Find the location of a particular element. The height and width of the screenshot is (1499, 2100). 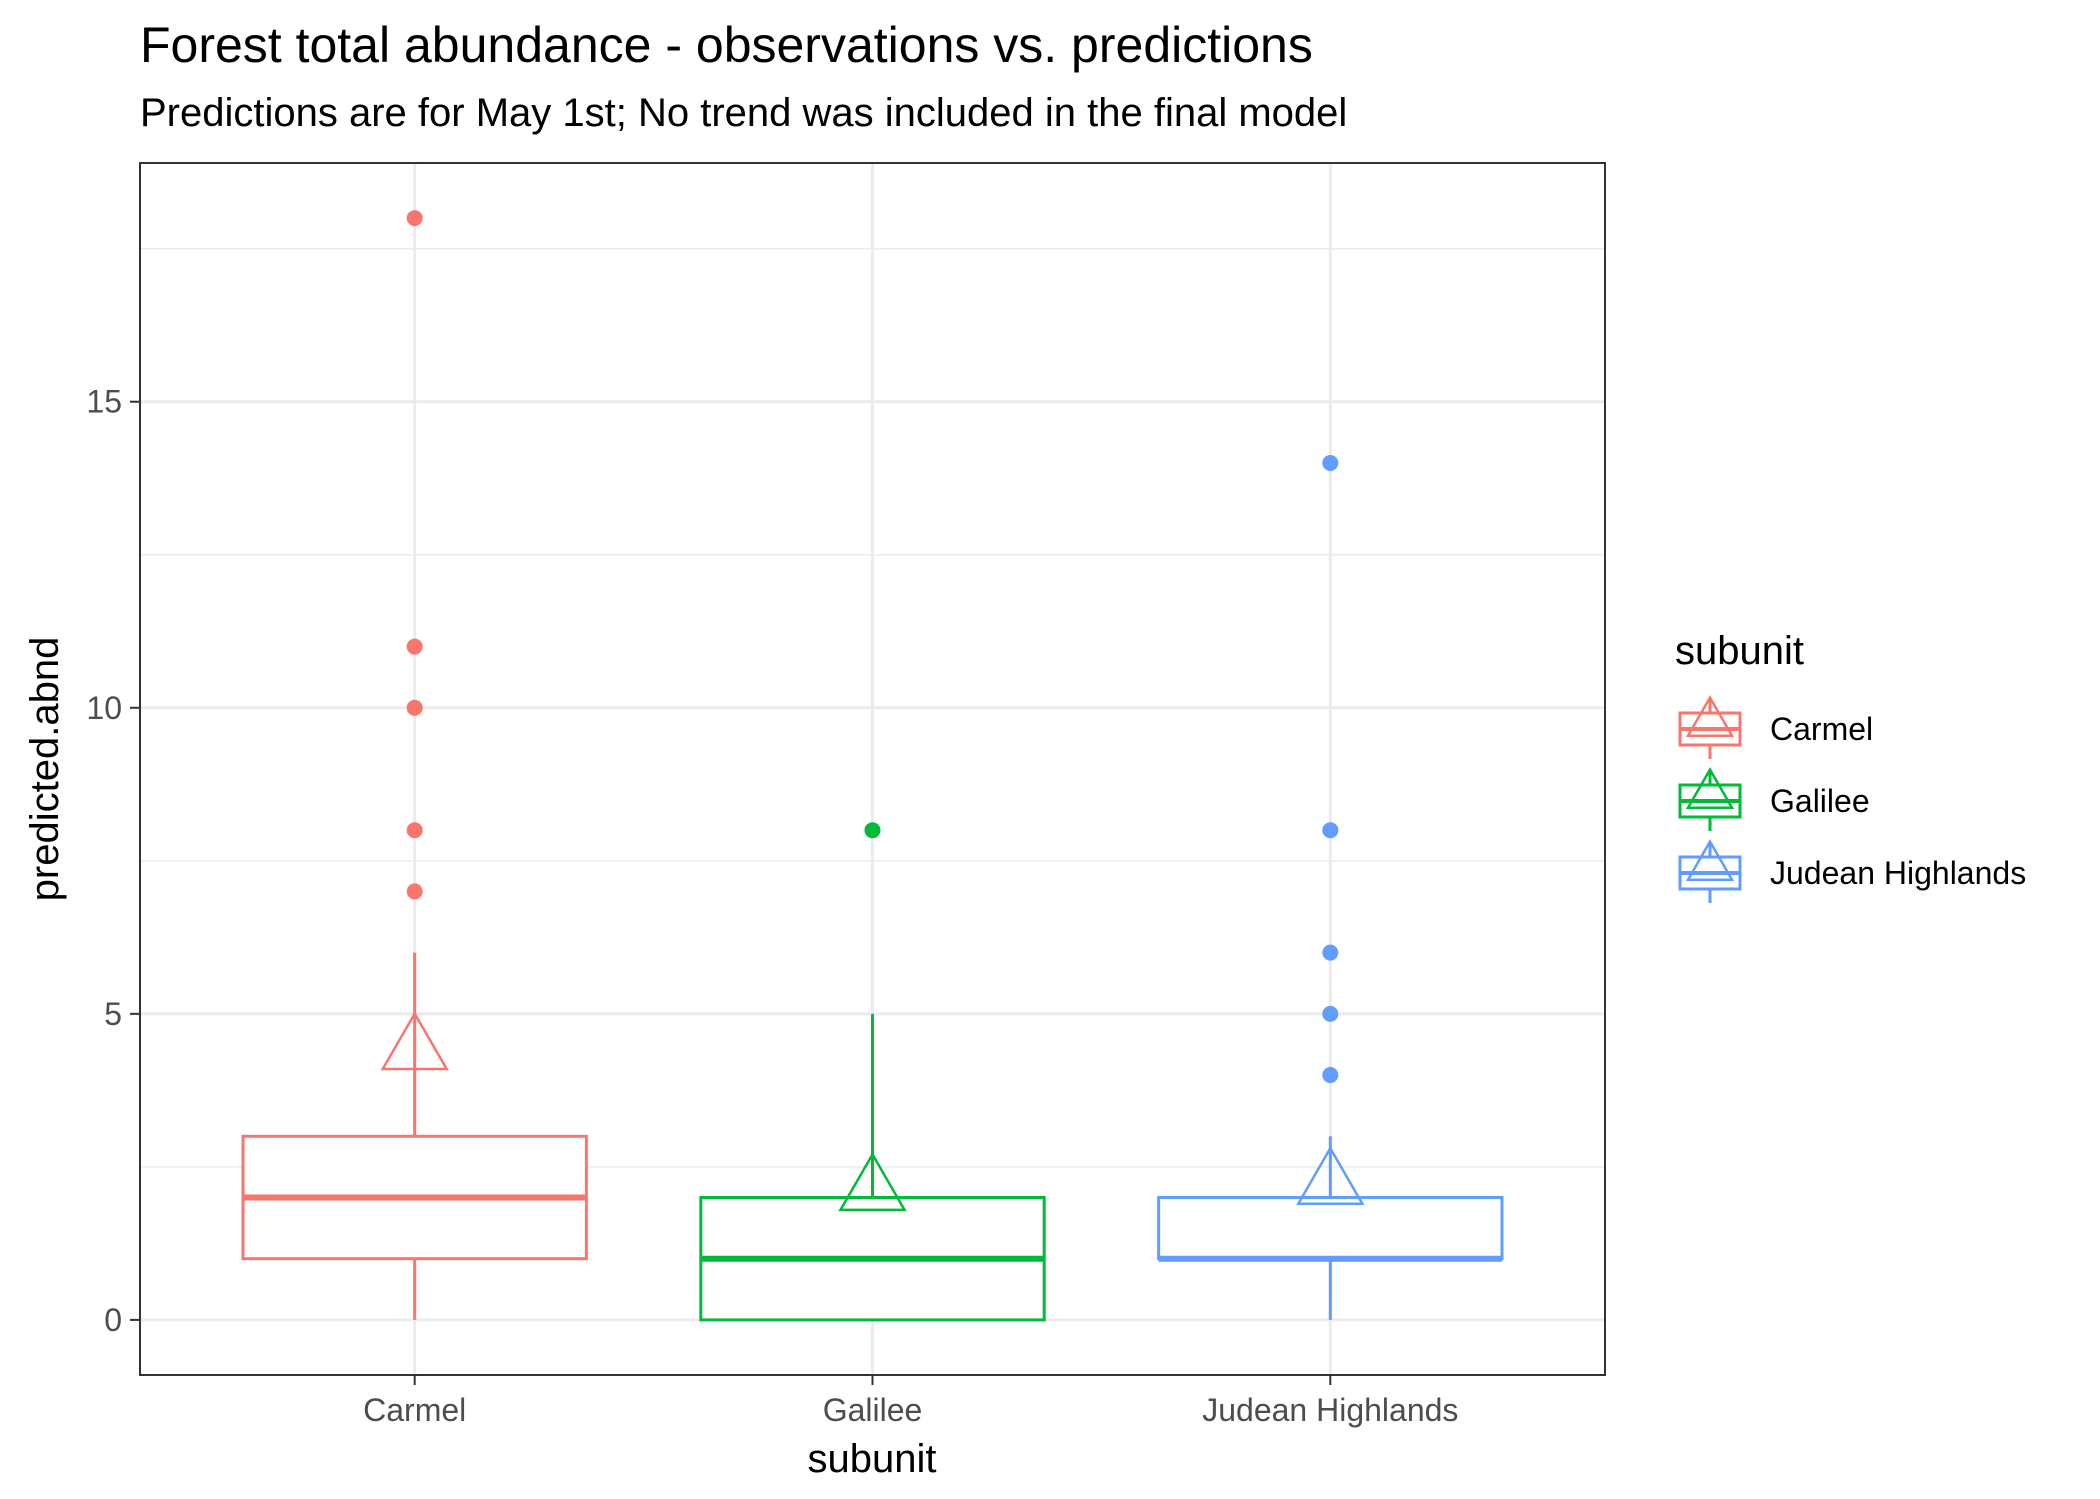

legend-label: Judean Highlands is located at coordinates (1898, 873).